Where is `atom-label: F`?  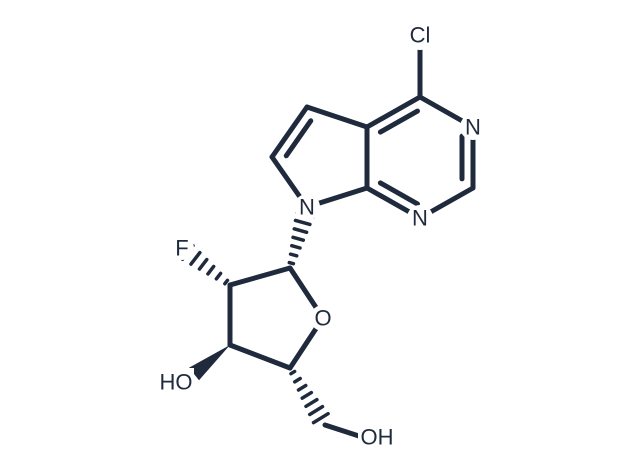
atom-label: F is located at coordinates (181, 248).